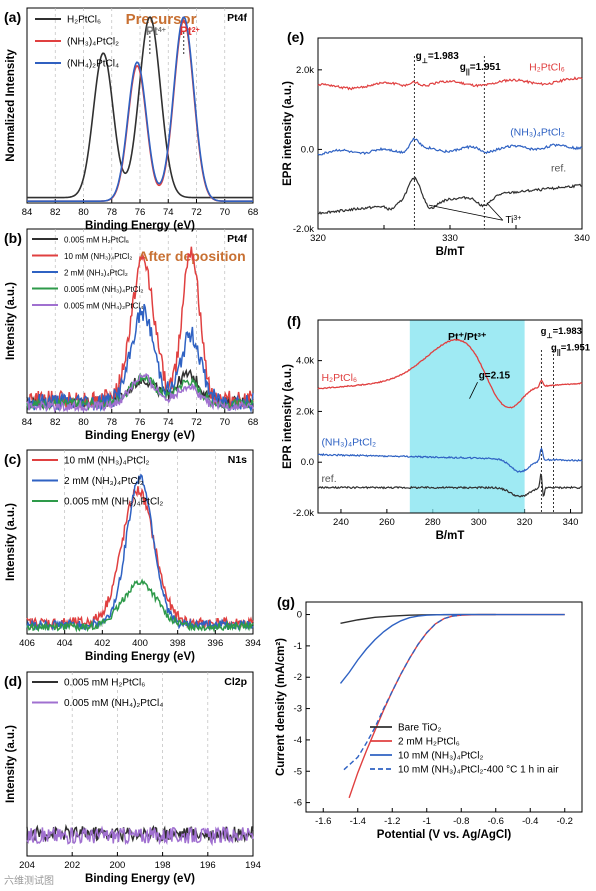  I want to click on x-tick-label: 396, so click(215, 643).